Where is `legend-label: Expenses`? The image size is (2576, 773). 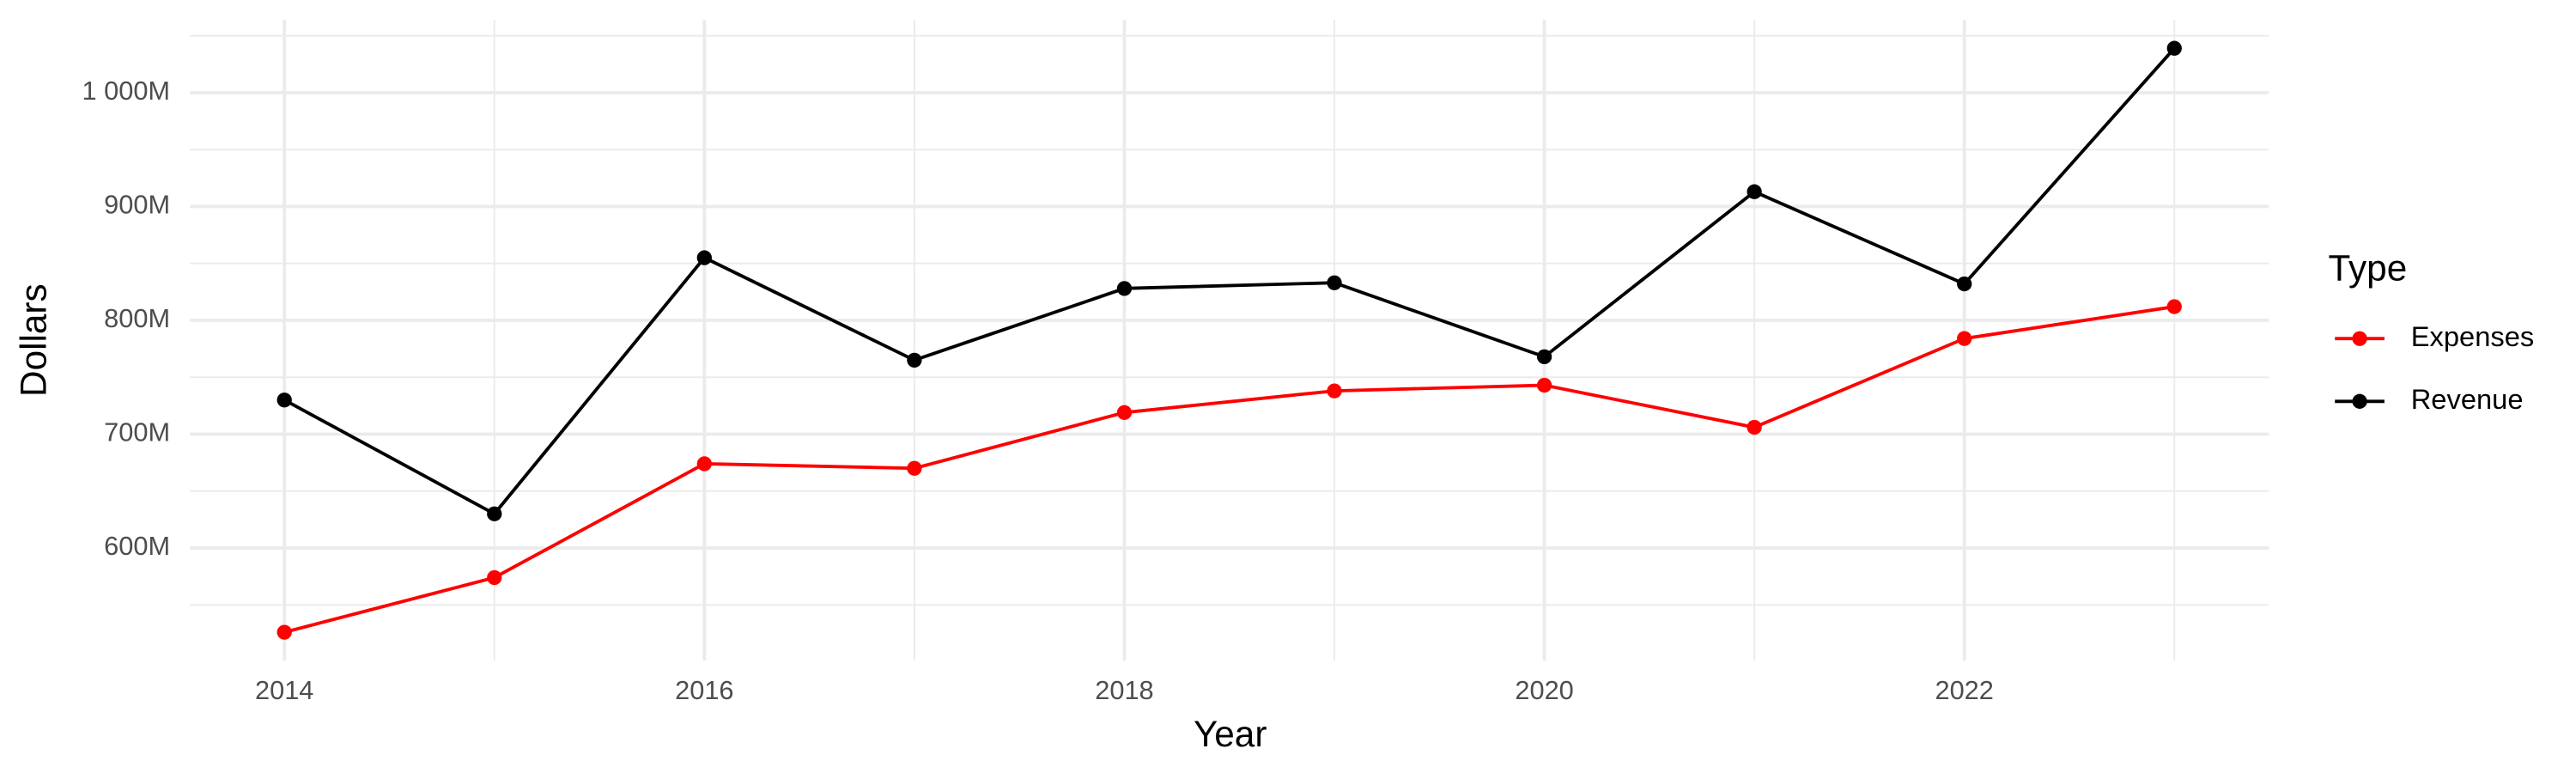 legend-label: Expenses is located at coordinates (2473, 336).